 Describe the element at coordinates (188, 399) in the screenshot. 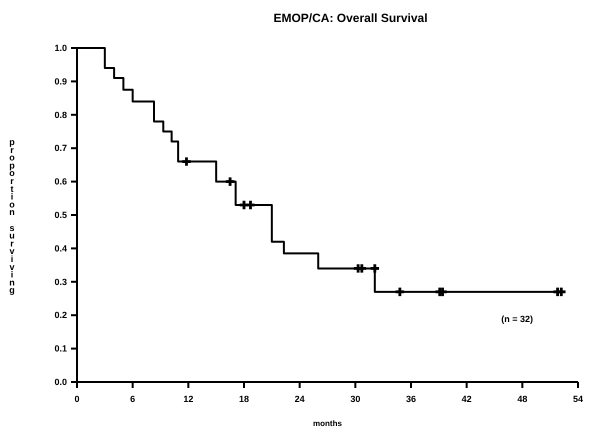

I see `x-tick-label: 12` at that location.